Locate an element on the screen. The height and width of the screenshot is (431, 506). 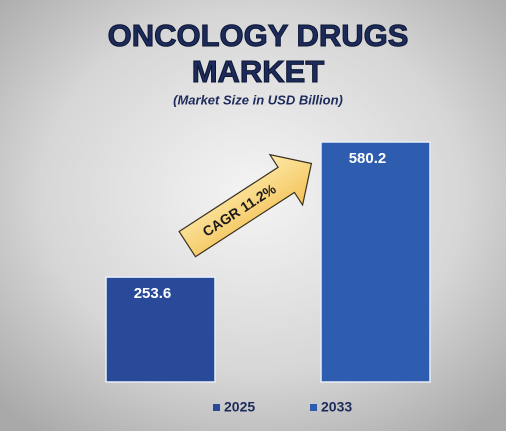
chart-subtitle: (Market Size in USD Billion) is located at coordinates (258, 99).